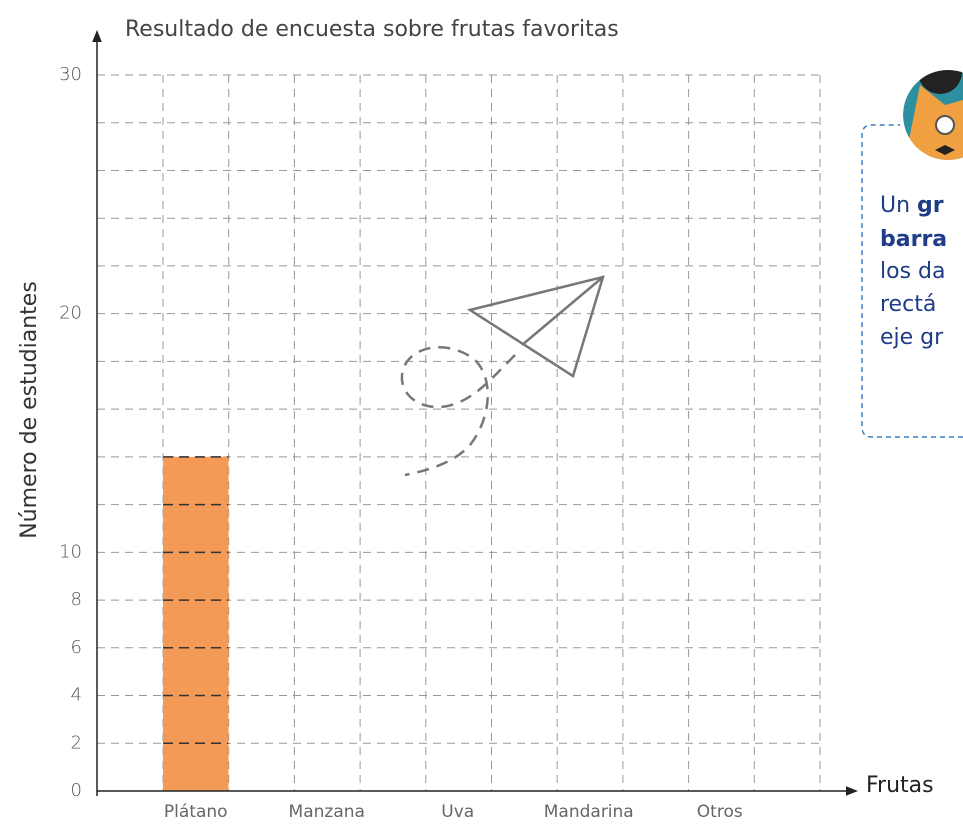  I want to click on grid-overlay, so click(196, 600).